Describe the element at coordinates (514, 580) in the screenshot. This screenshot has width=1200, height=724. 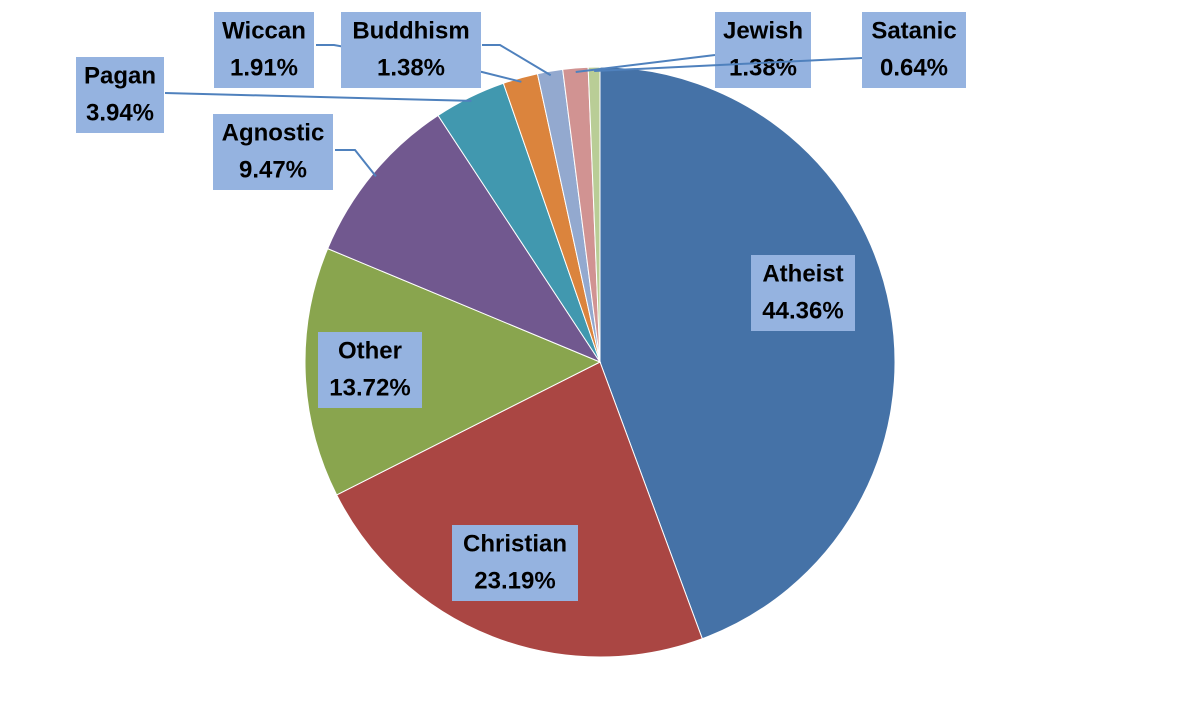
I see `value-label: 23.19%` at that location.